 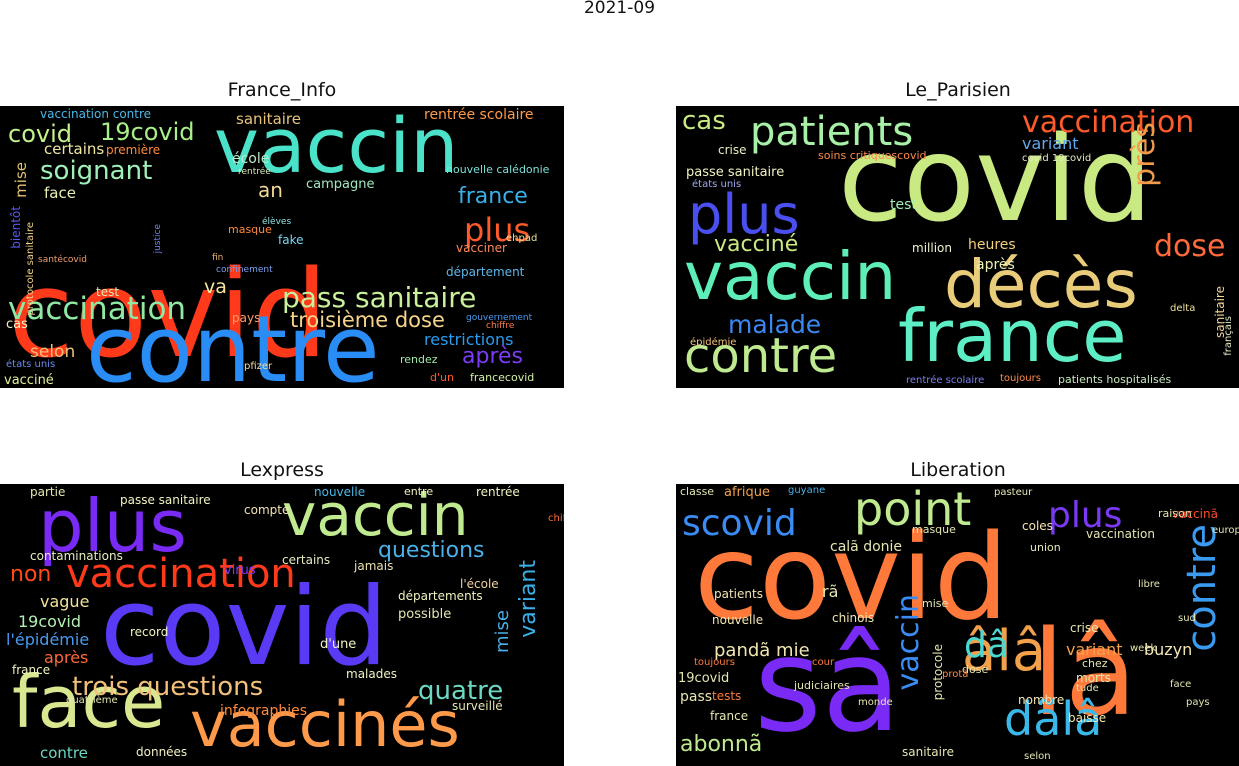 What do you see at coordinates (732, 150) in the screenshot?
I see `word: crise` at bounding box center [732, 150].